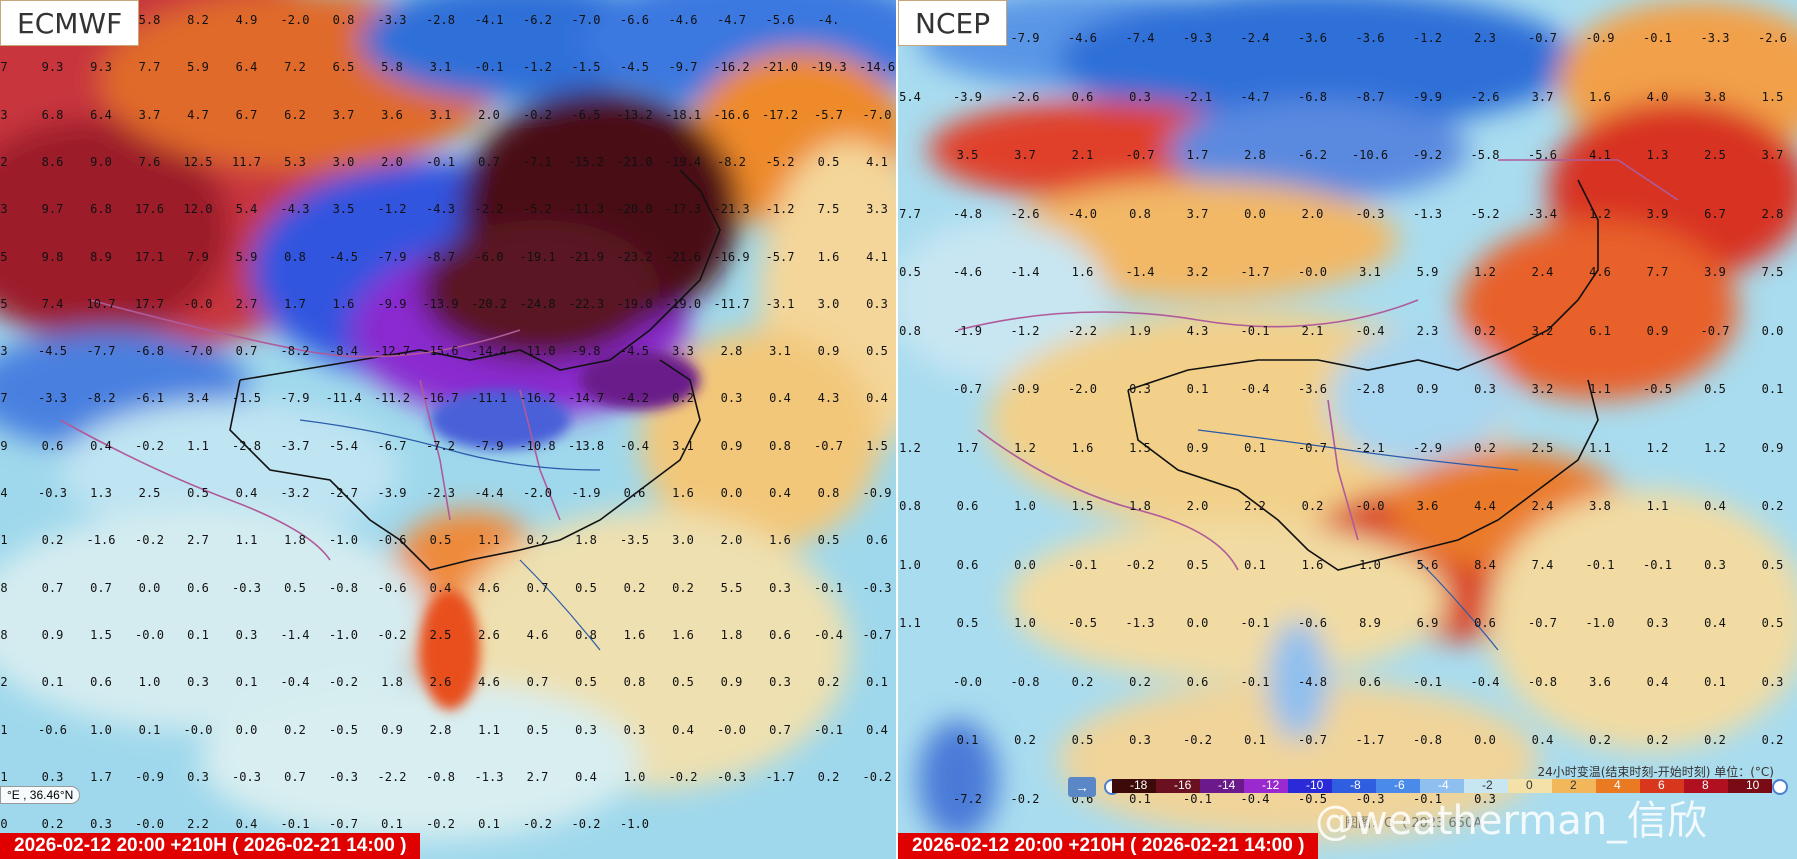 The image size is (1797, 859). What do you see at coordinates (1139, 785) in the screenshot?
I see `legend-tick-label: -18` at bounding box center [1139, 785].